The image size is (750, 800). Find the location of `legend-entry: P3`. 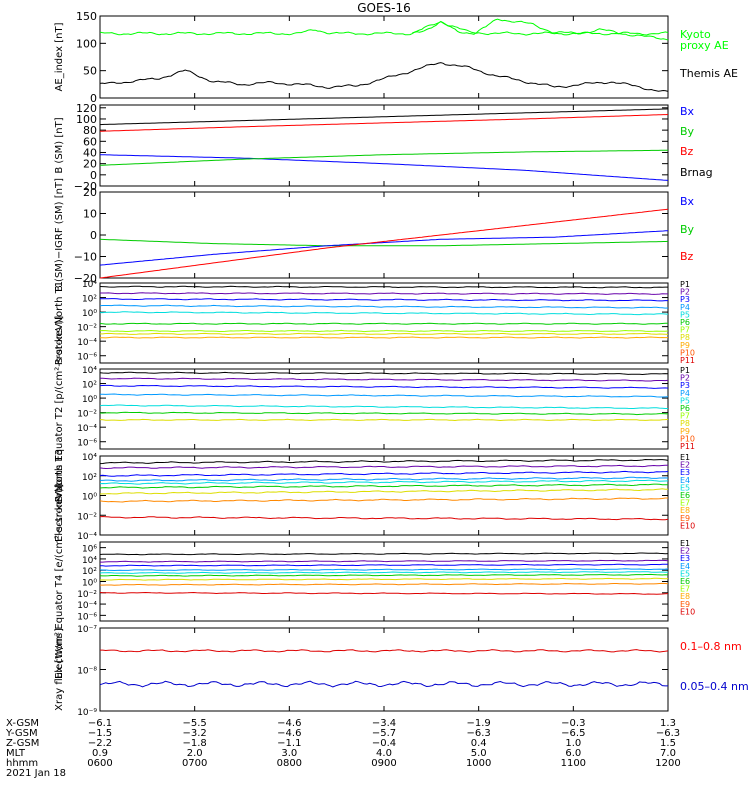

legend-entry: P3 is located at coordinates (685, 385).